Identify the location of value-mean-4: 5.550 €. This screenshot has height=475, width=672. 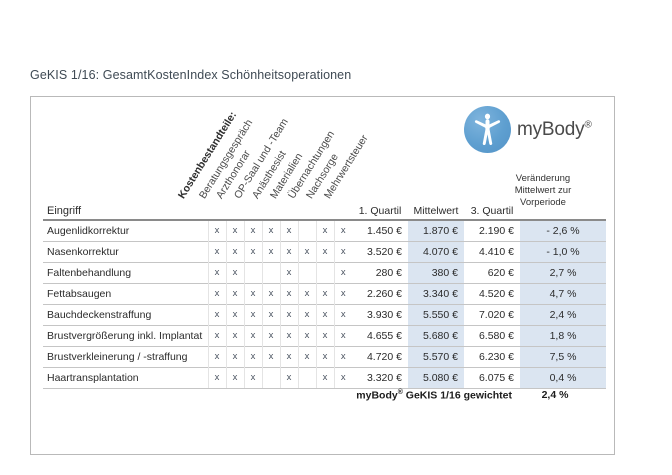
(436, 314).